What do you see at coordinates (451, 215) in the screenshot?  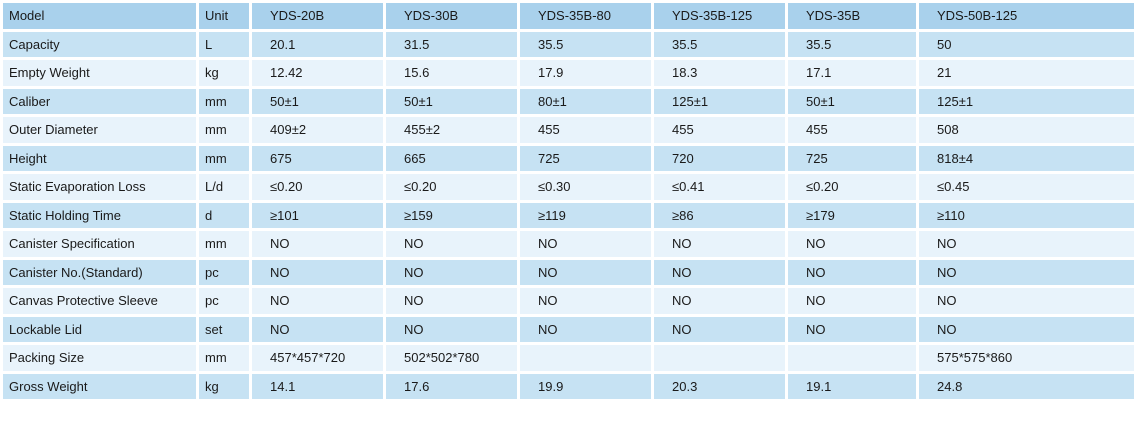 I see `row-value-yds-30b: ≥159` at bounding box center [451, 215].